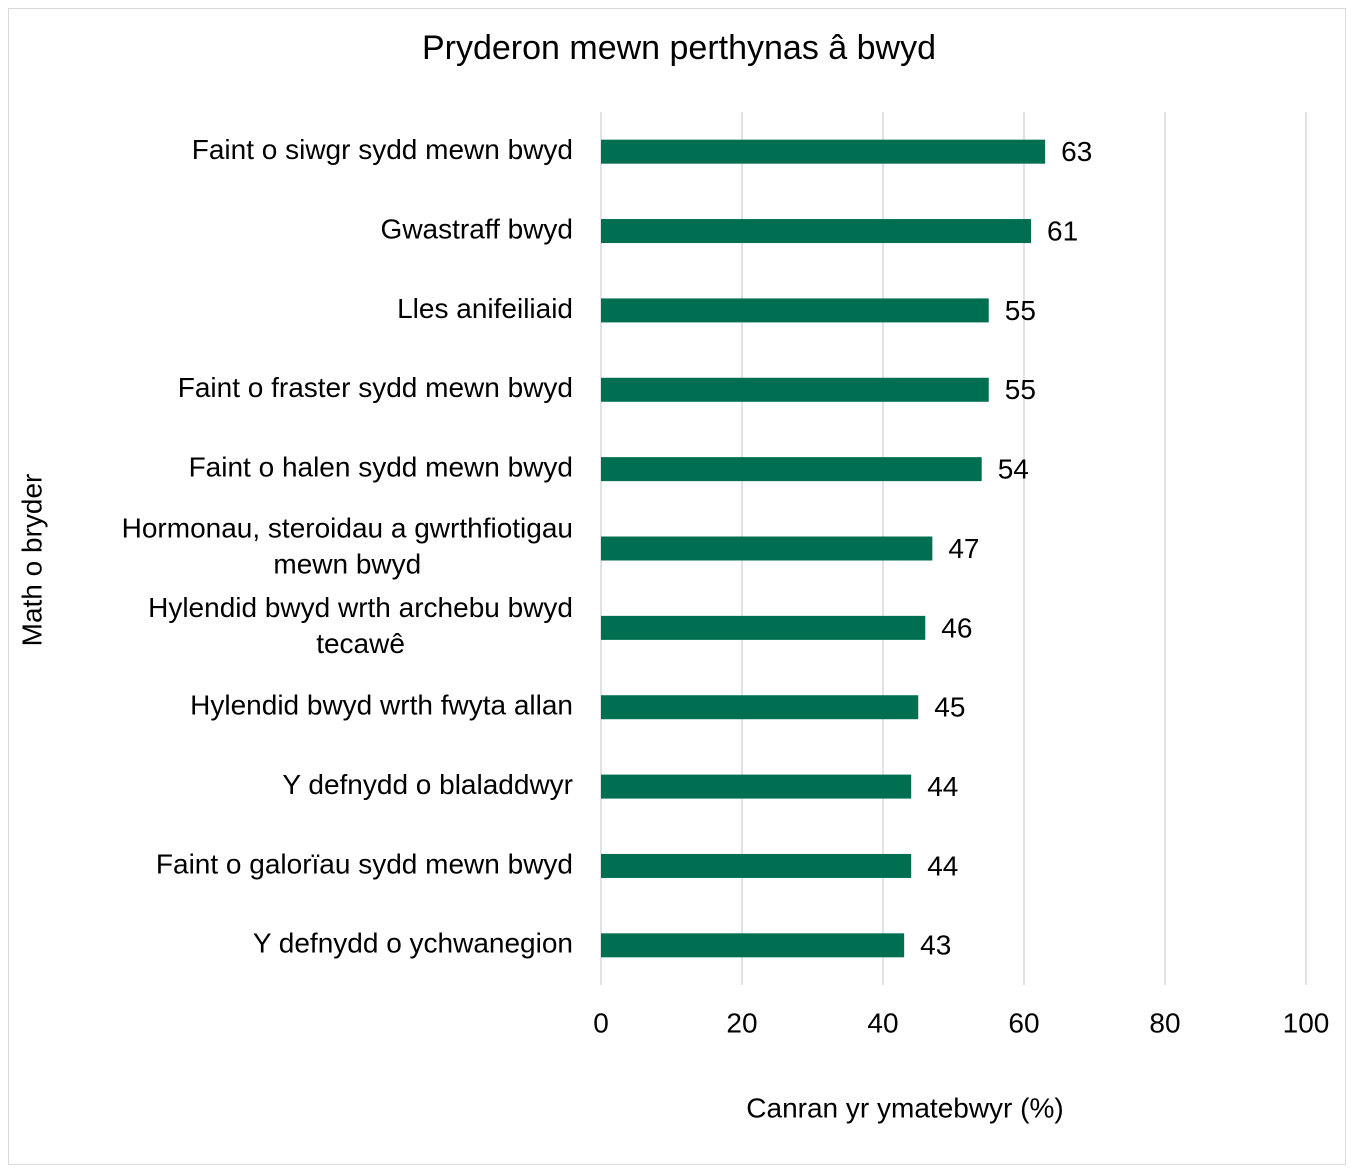 The image size is (1354, 1173). Describe the element at coordinates (382, 149) in the screenshot. I see `y-tick-label: Faint o siwgr sydd mewn bwyd` at that location.